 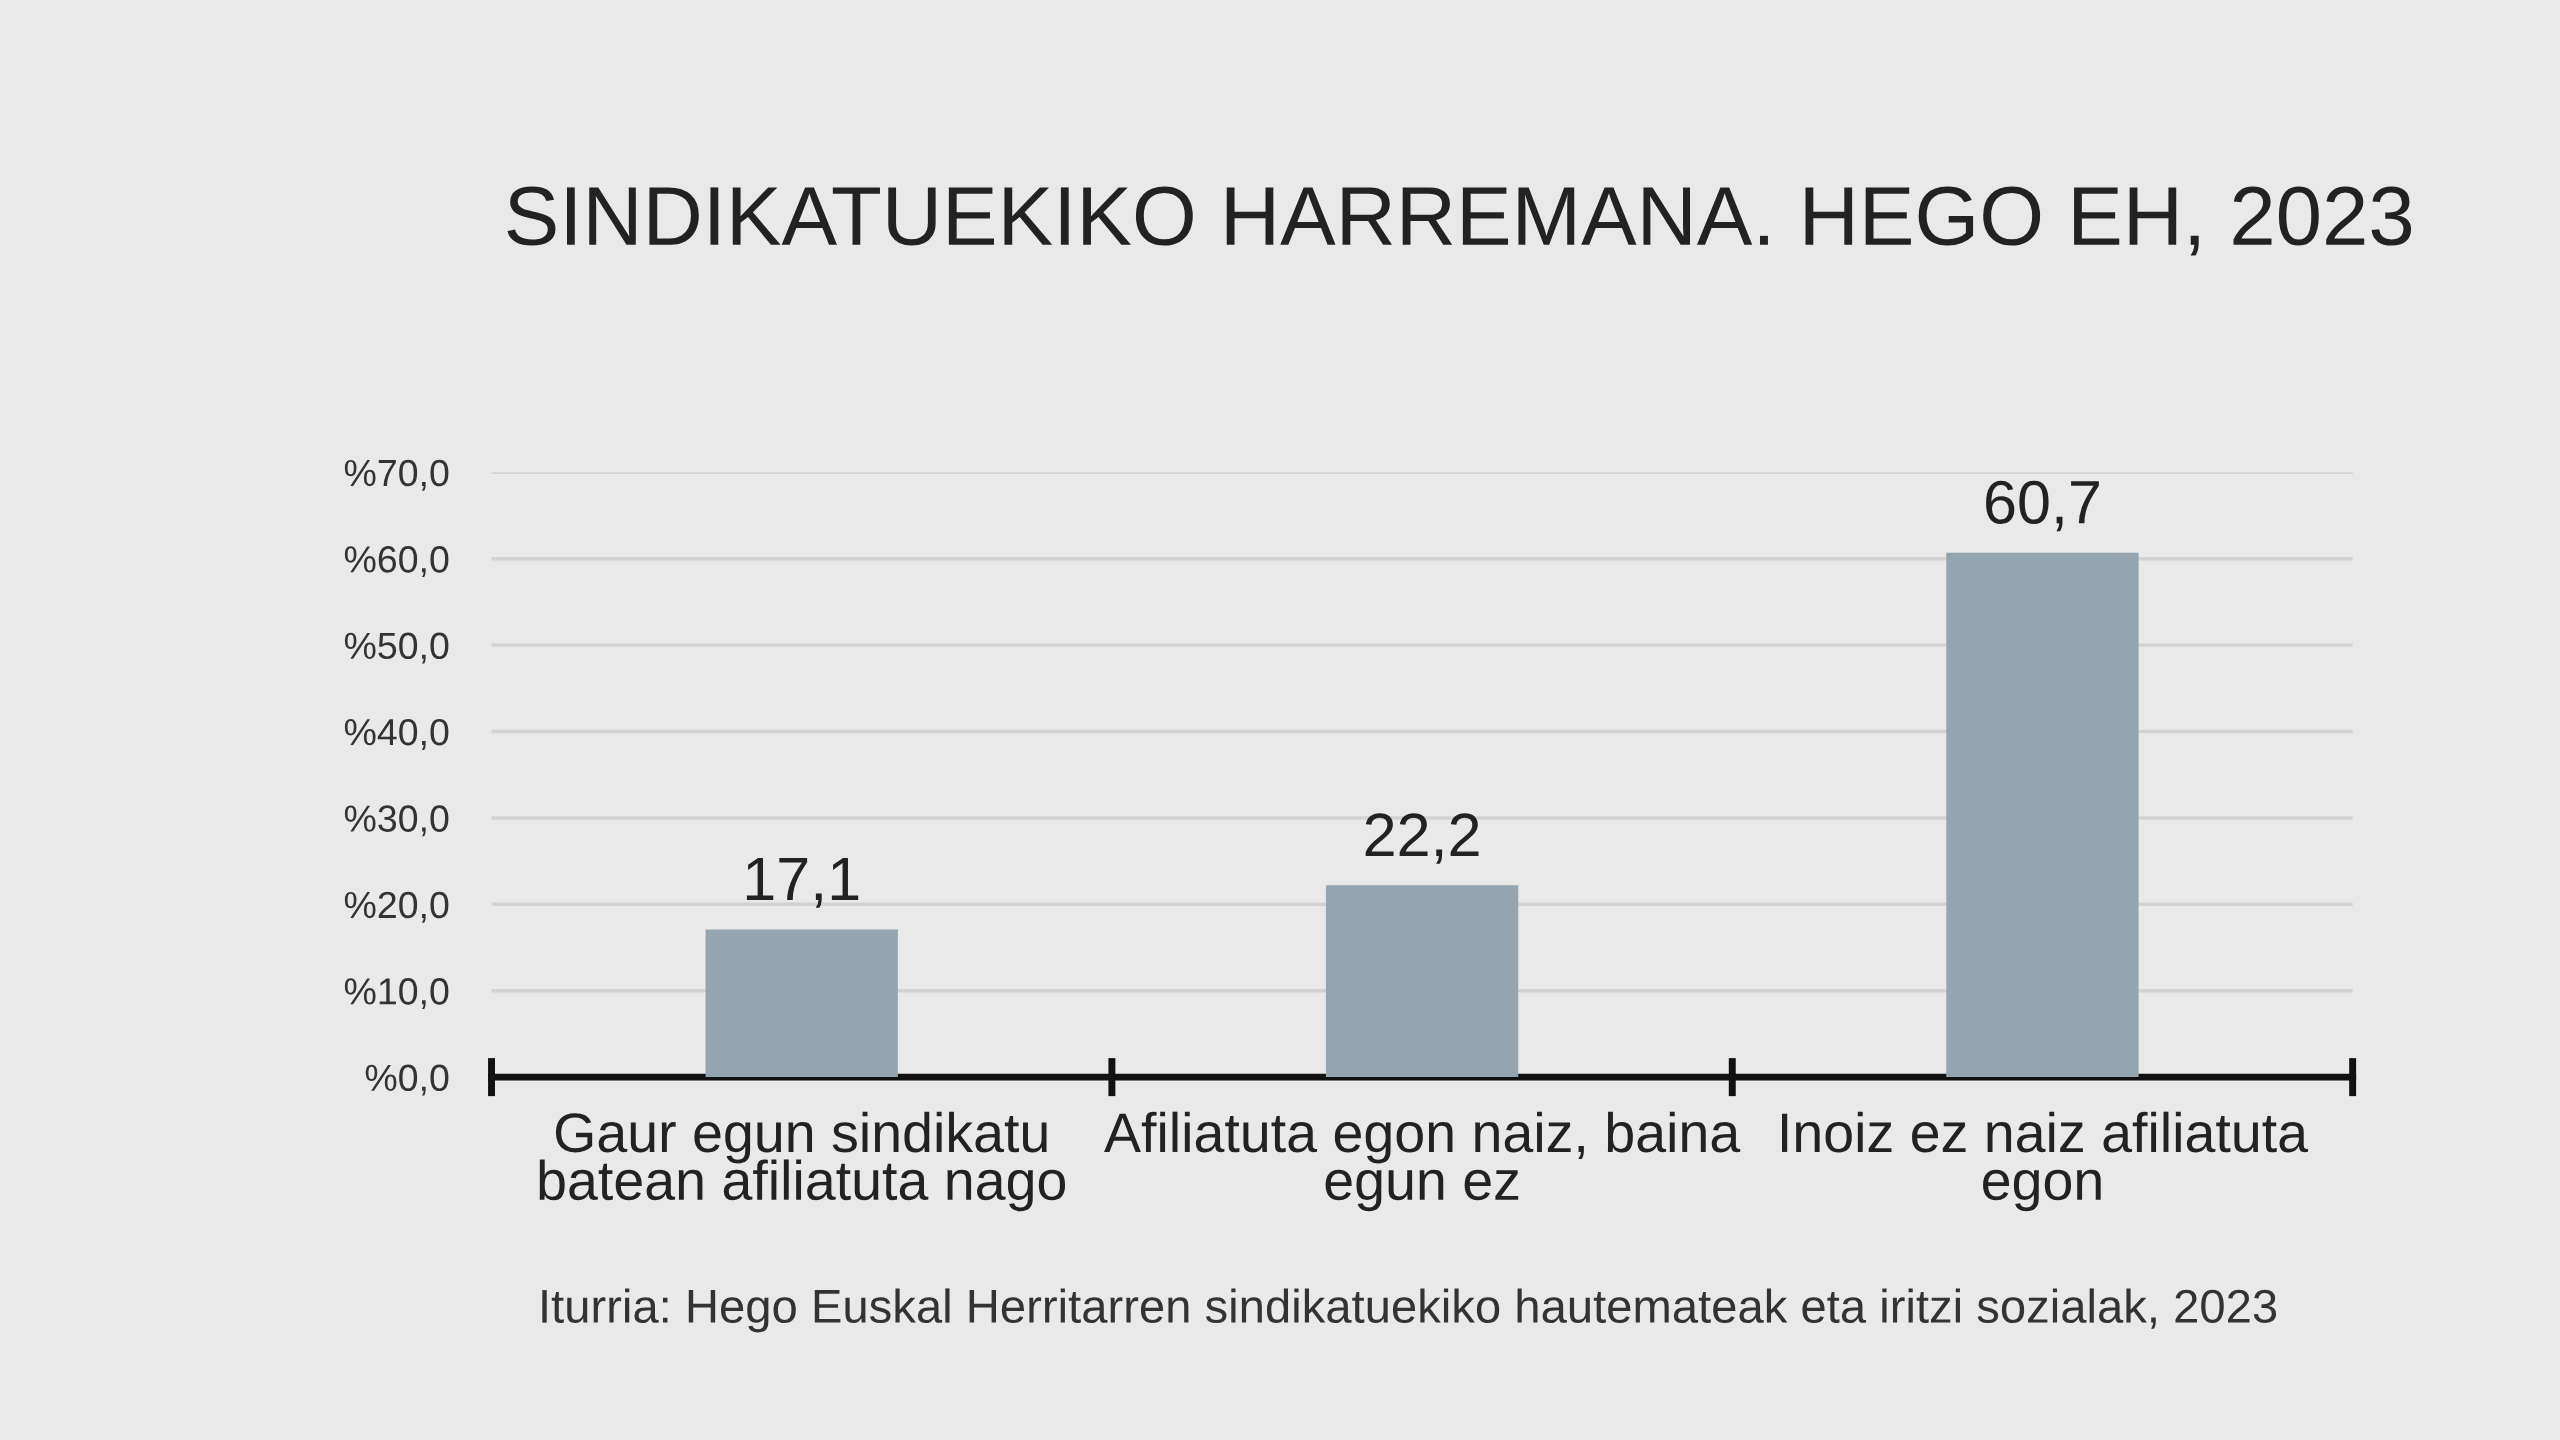 I want to click on x-tick-label: Inoiz ez naiz afiliatuta egon, so click(x=2045, y=1161).